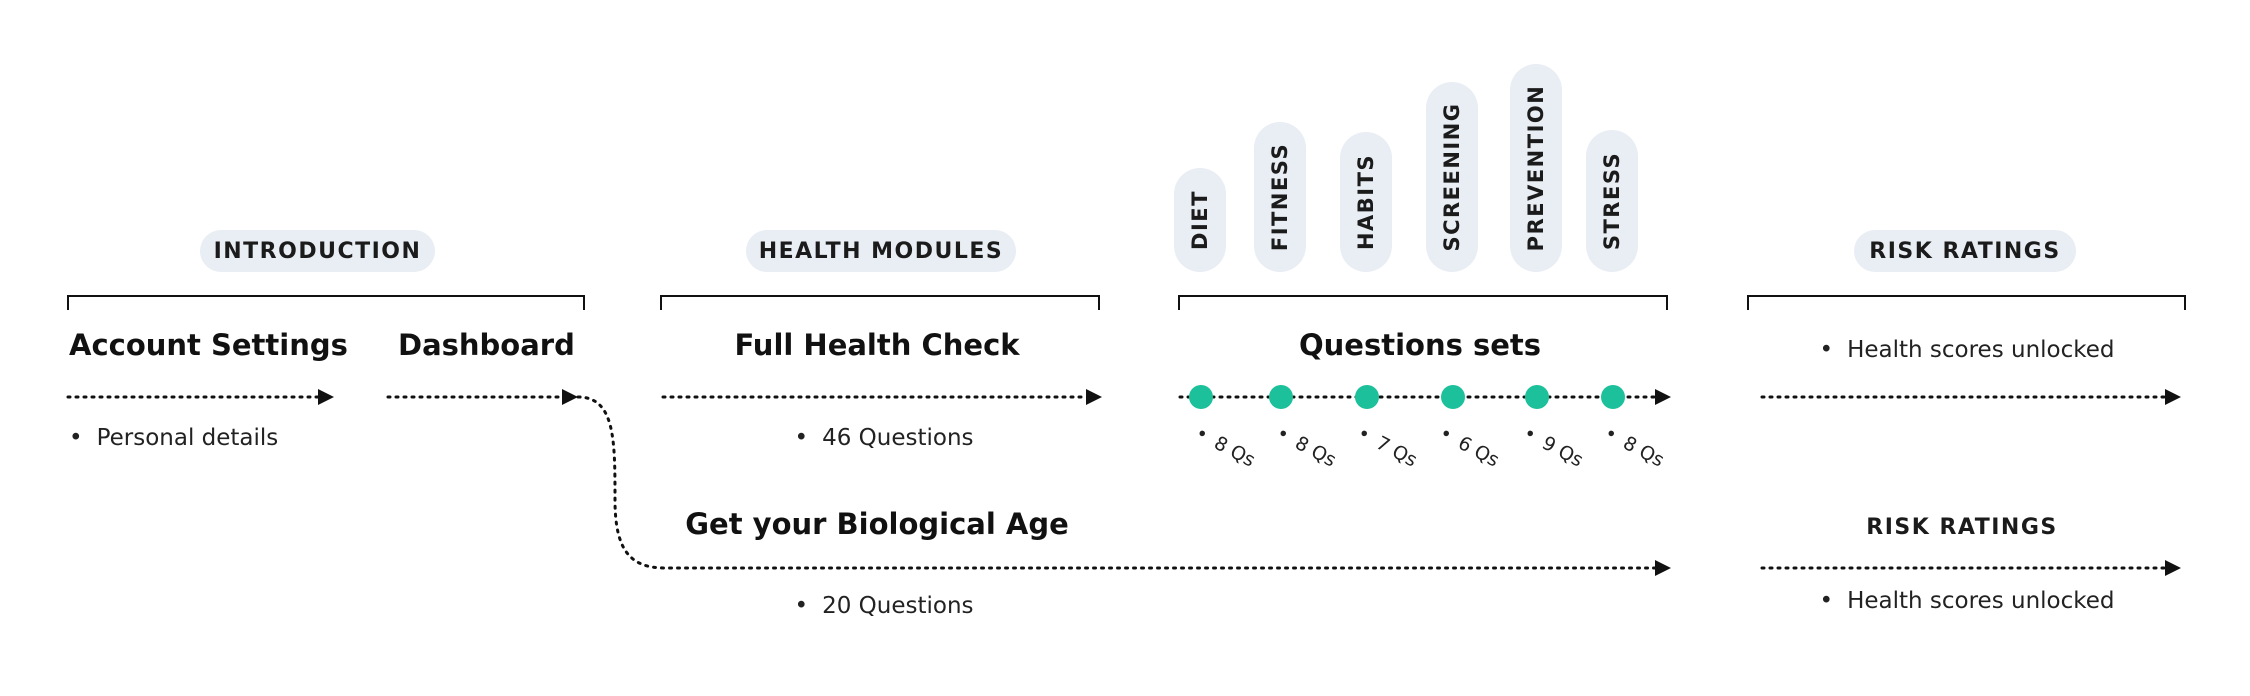 The height and width of the screenshot is (696, 2250). What do you see at coordinates (1201, 397) in the screenshot?
I see `diet-dot` at bounding box center [1201, 397].